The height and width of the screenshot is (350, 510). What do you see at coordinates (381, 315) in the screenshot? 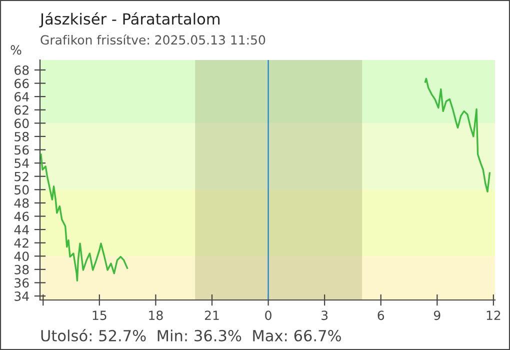
I see `x-tick-label: 6` at bounding box center [381, 315].